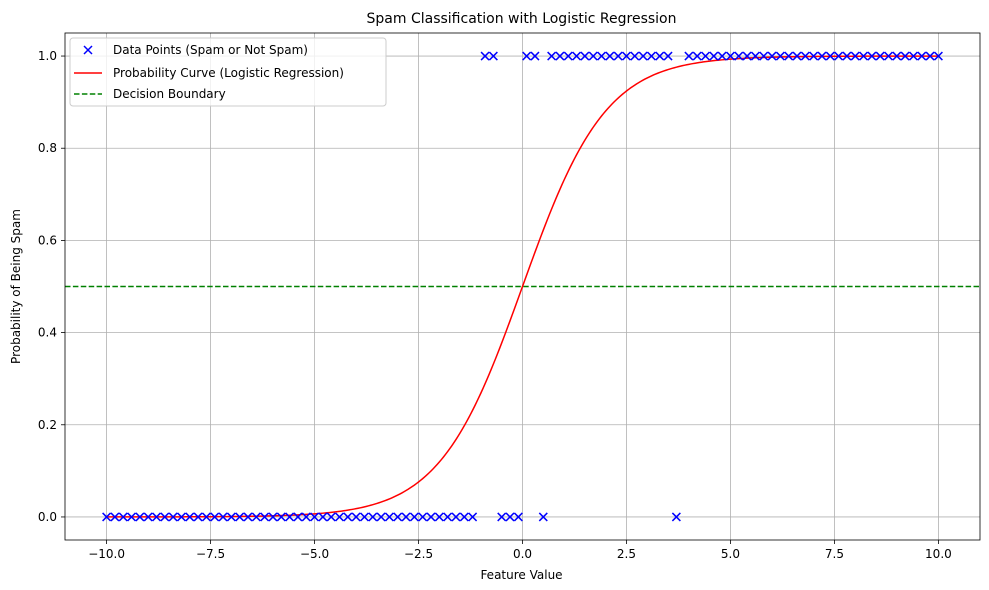 This screenshot has height=590, width=989. I want to click on x-axis-title: Feature Value, so click(521, 575).